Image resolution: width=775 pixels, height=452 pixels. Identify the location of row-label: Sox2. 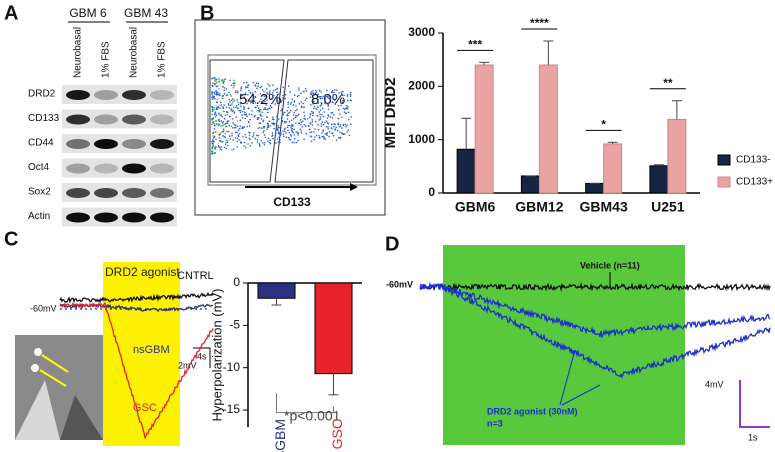
(39, 192).